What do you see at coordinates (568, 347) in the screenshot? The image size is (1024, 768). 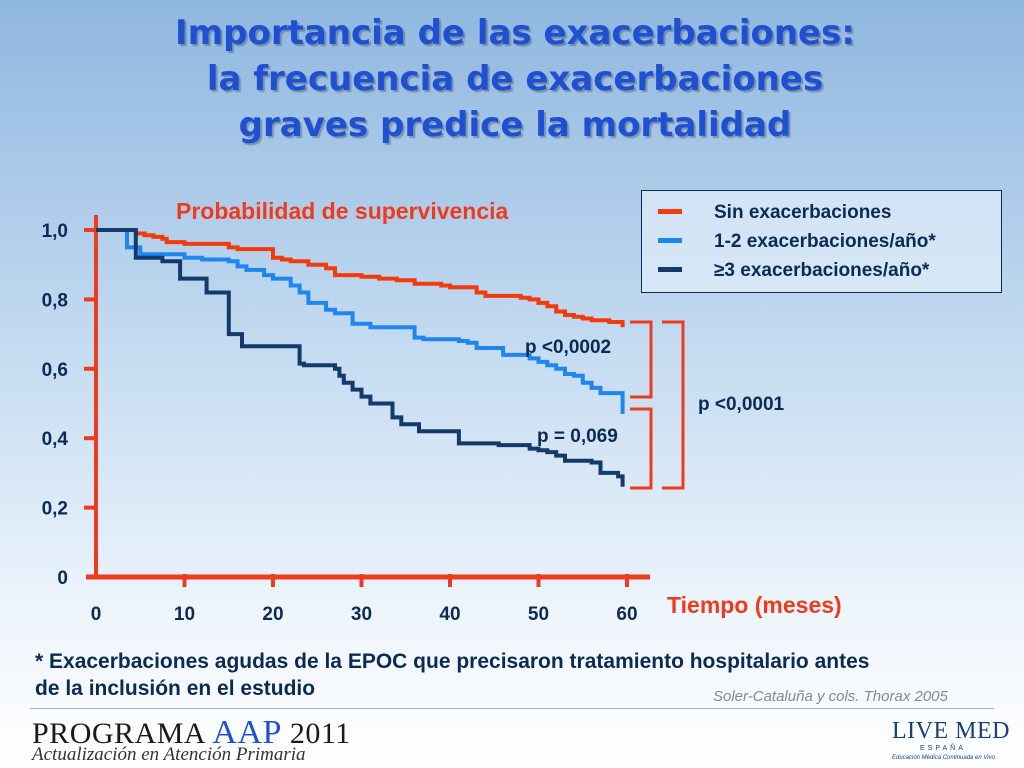 I see `p-value-label: p <0,0002` at bounding box center [568, 347].